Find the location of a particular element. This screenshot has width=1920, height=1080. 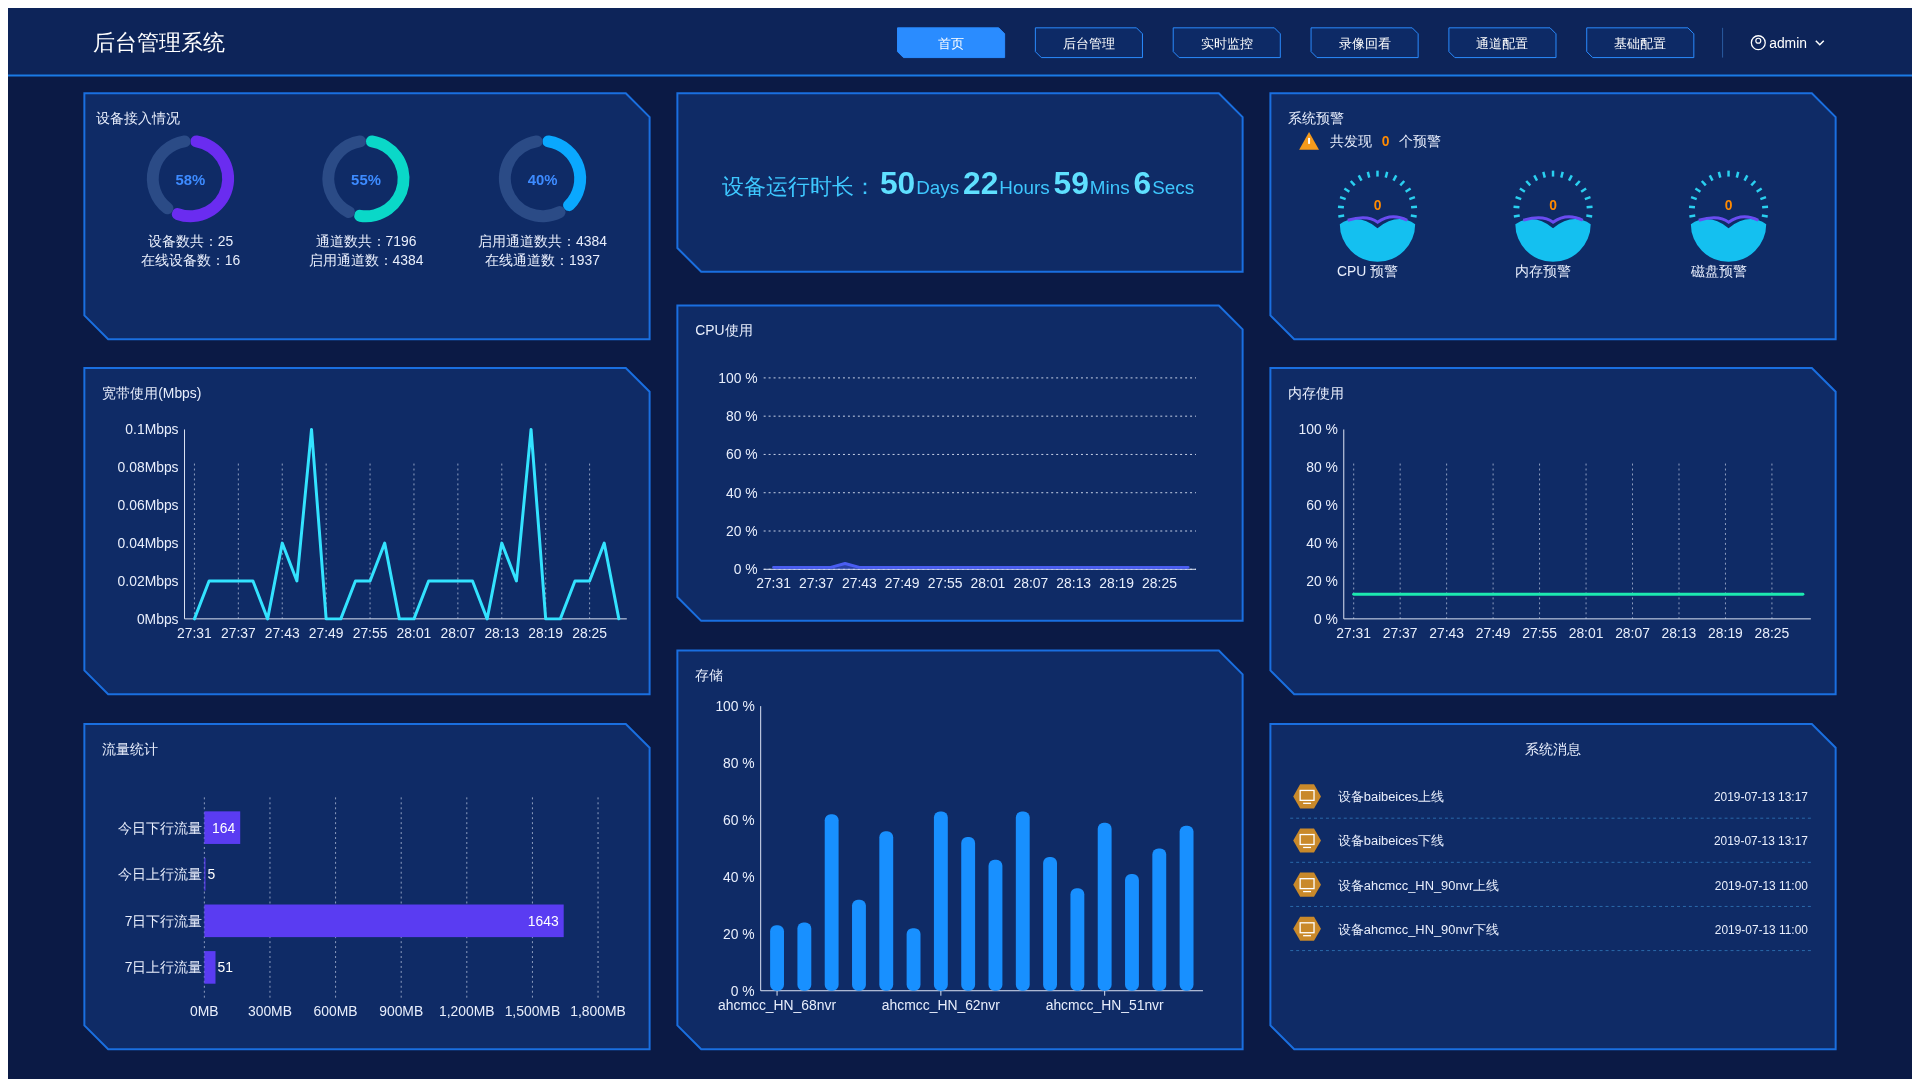

text: 通道配置 is located at coordinates (1502, 43).